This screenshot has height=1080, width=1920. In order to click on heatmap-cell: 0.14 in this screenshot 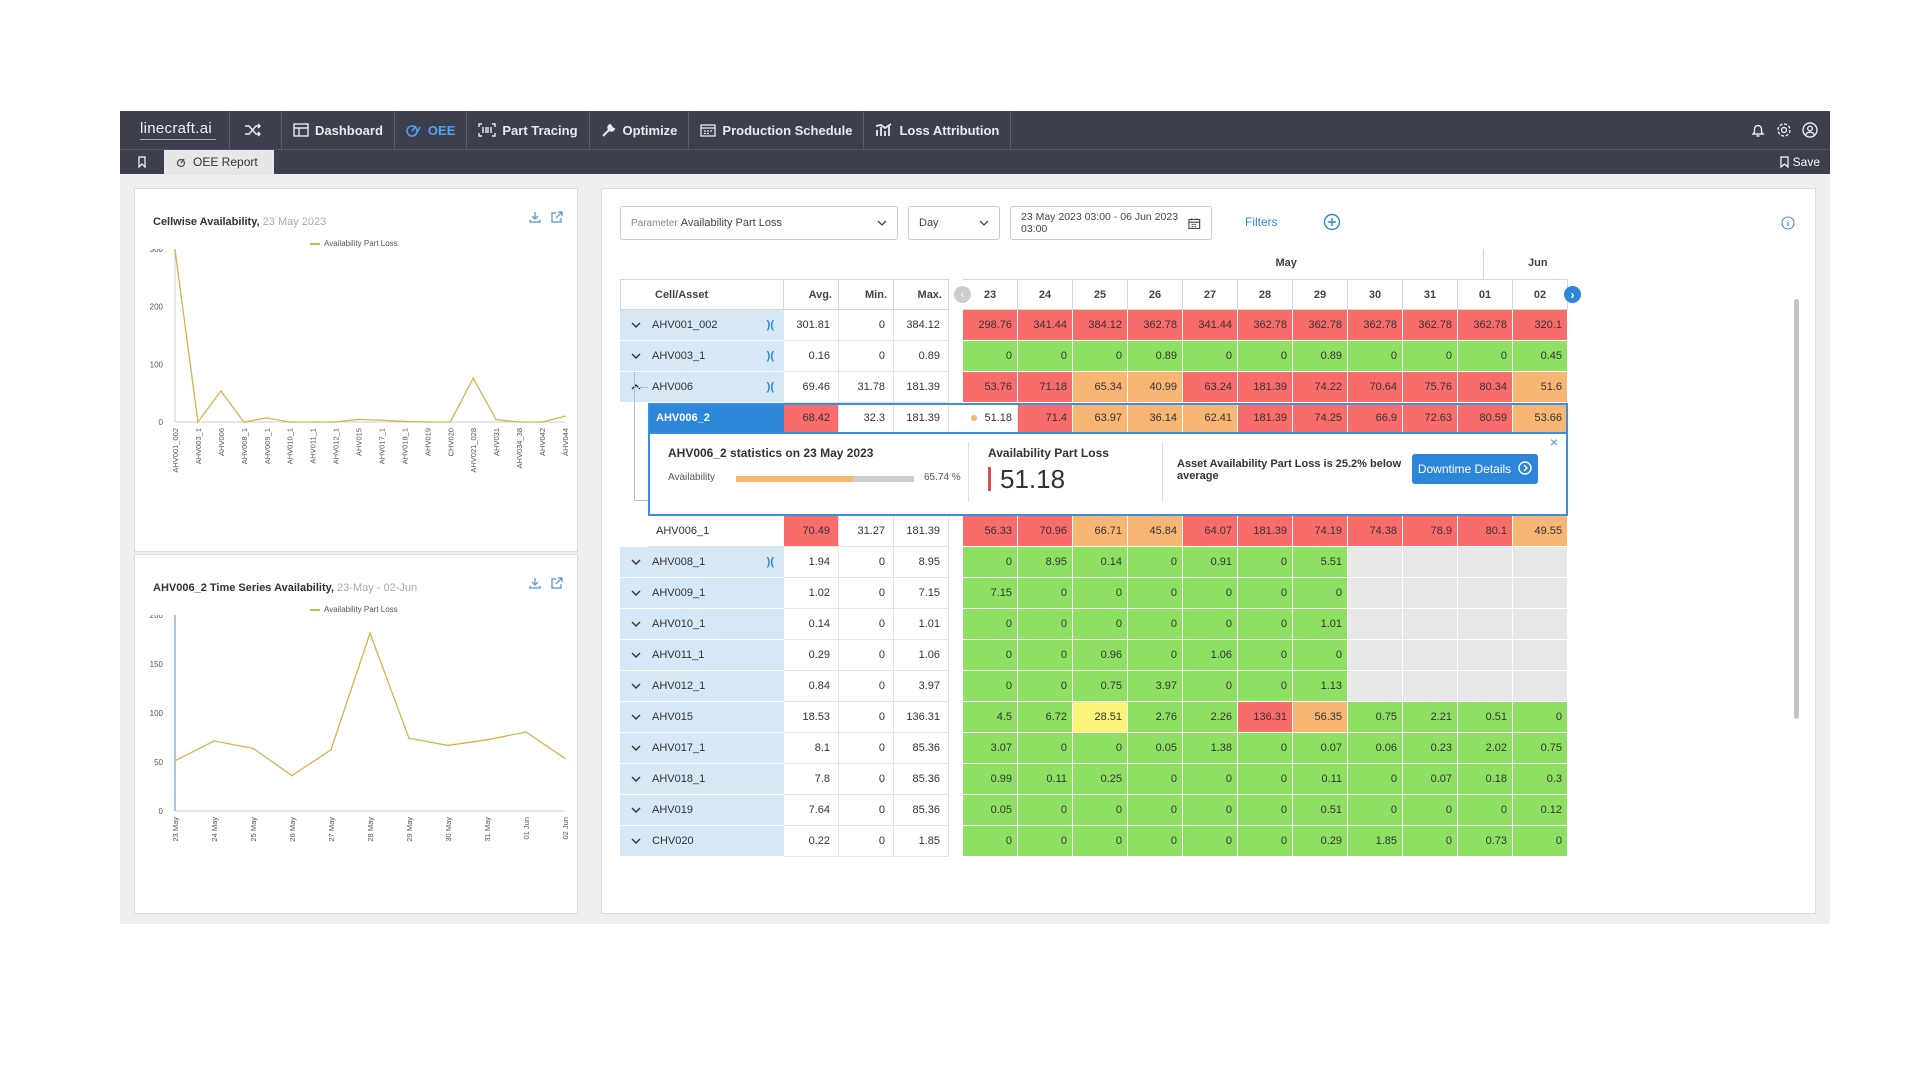, I will do `click(1100, 562)`.